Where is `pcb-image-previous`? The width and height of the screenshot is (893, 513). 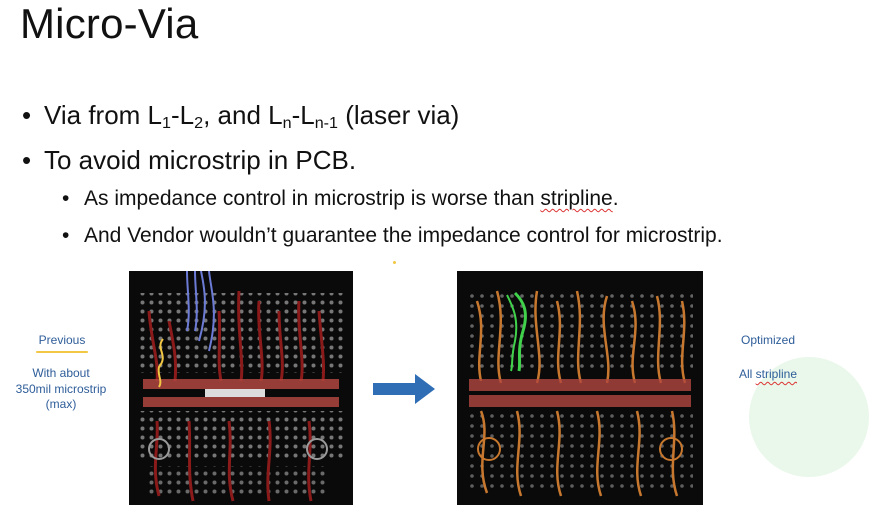 pcb-image-previous is located at coordinates (241, 388).